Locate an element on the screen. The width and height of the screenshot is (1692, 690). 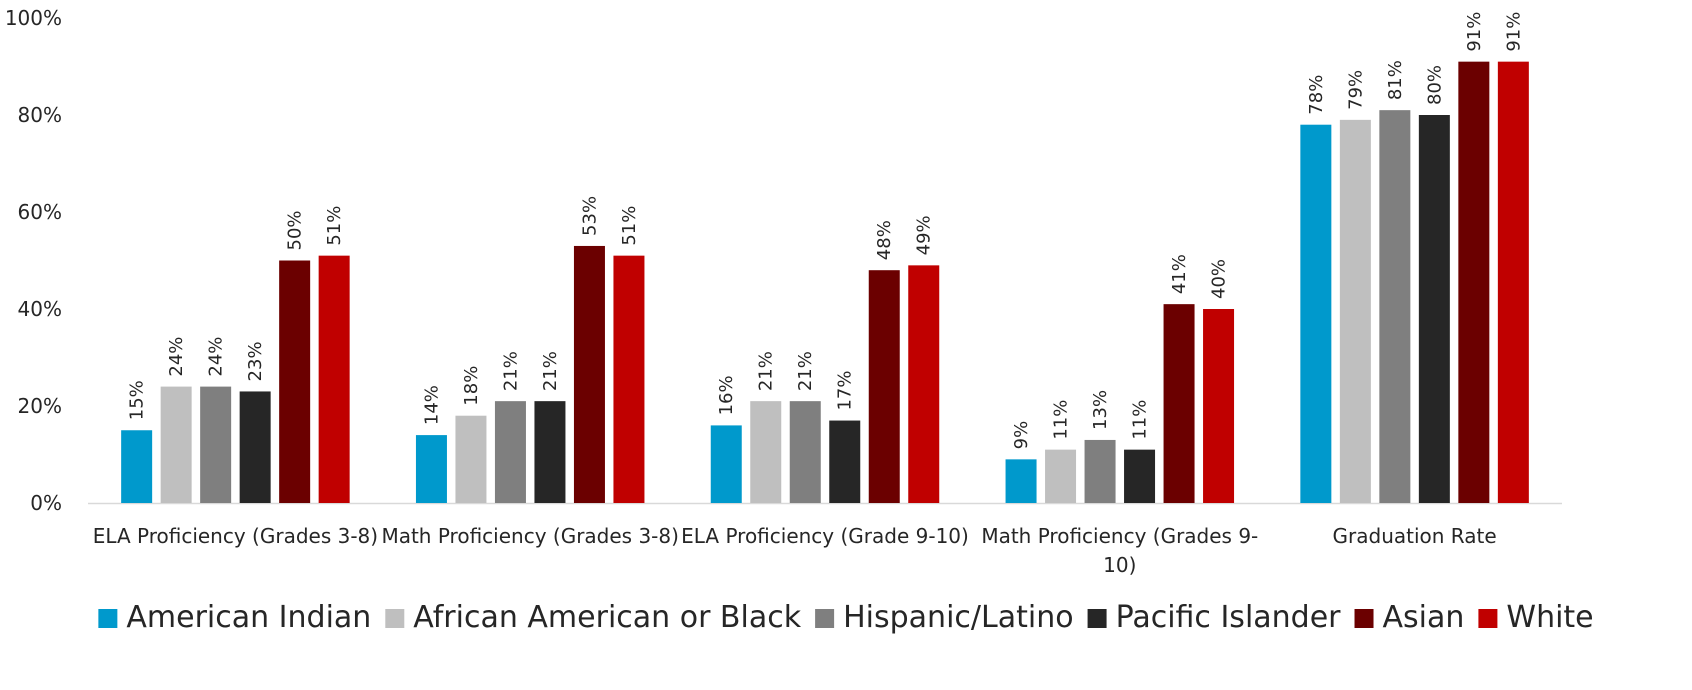
legend-label: Pacific Islander is located at coordinates (1229, 617).